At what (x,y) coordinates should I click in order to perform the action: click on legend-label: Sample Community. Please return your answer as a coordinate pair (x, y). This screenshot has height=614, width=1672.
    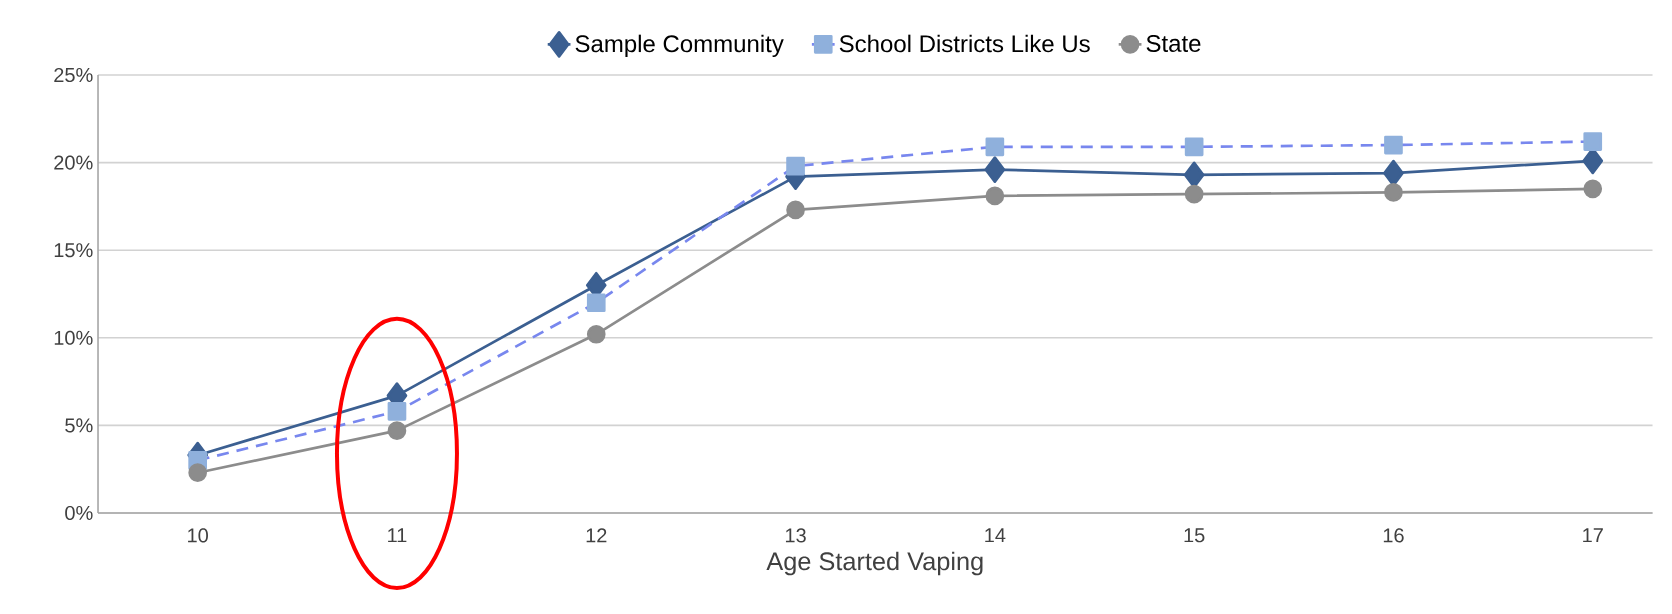
    Looking at the image, I should click on (679, 46).